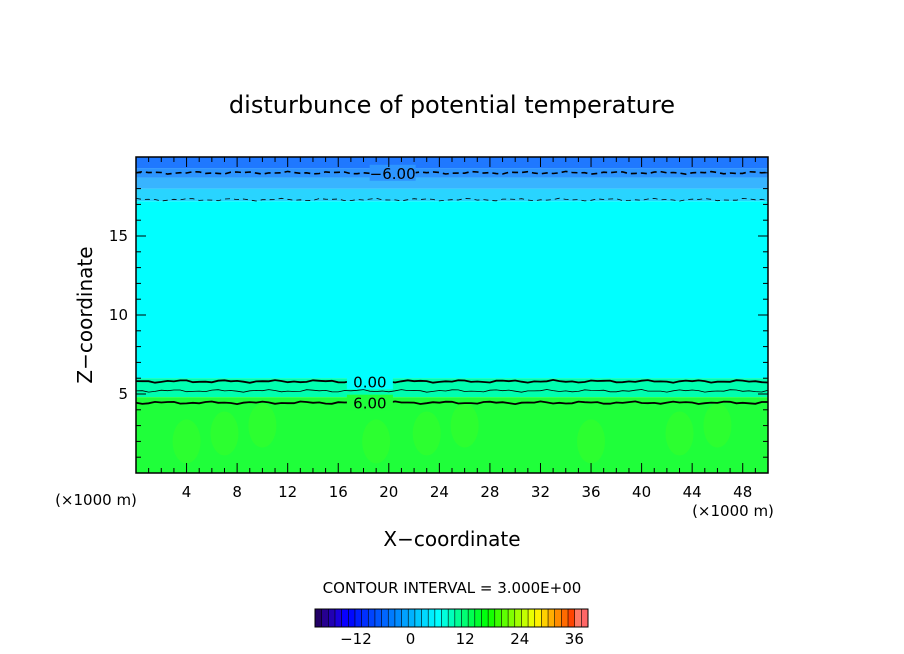  Describe the element at coordinates (692, 492) in the screenshot. I see `x-tick-label: 44` at that location.